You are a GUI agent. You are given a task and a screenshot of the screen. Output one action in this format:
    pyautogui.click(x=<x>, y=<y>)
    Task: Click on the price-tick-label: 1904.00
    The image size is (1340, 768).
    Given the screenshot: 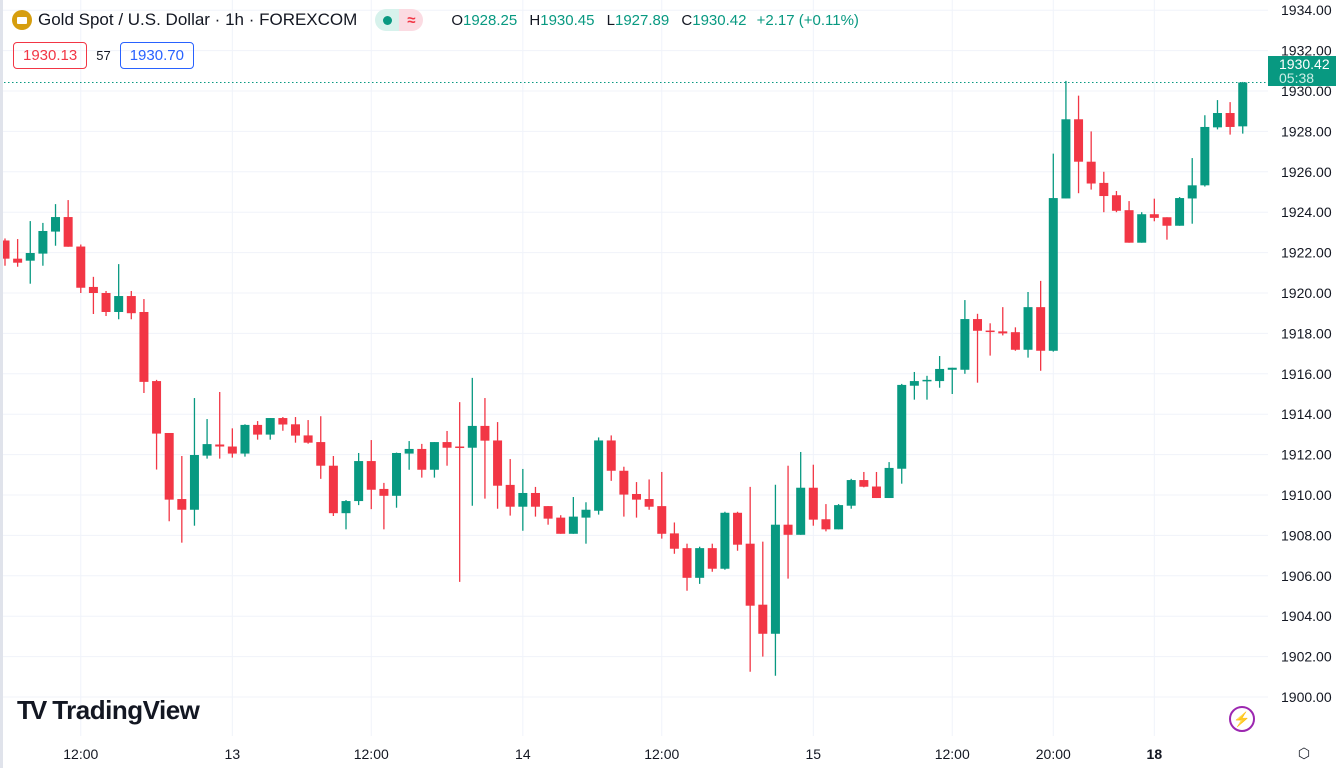 What is the action you would take?
    pyautogui.click(x=1306, y=616)
    